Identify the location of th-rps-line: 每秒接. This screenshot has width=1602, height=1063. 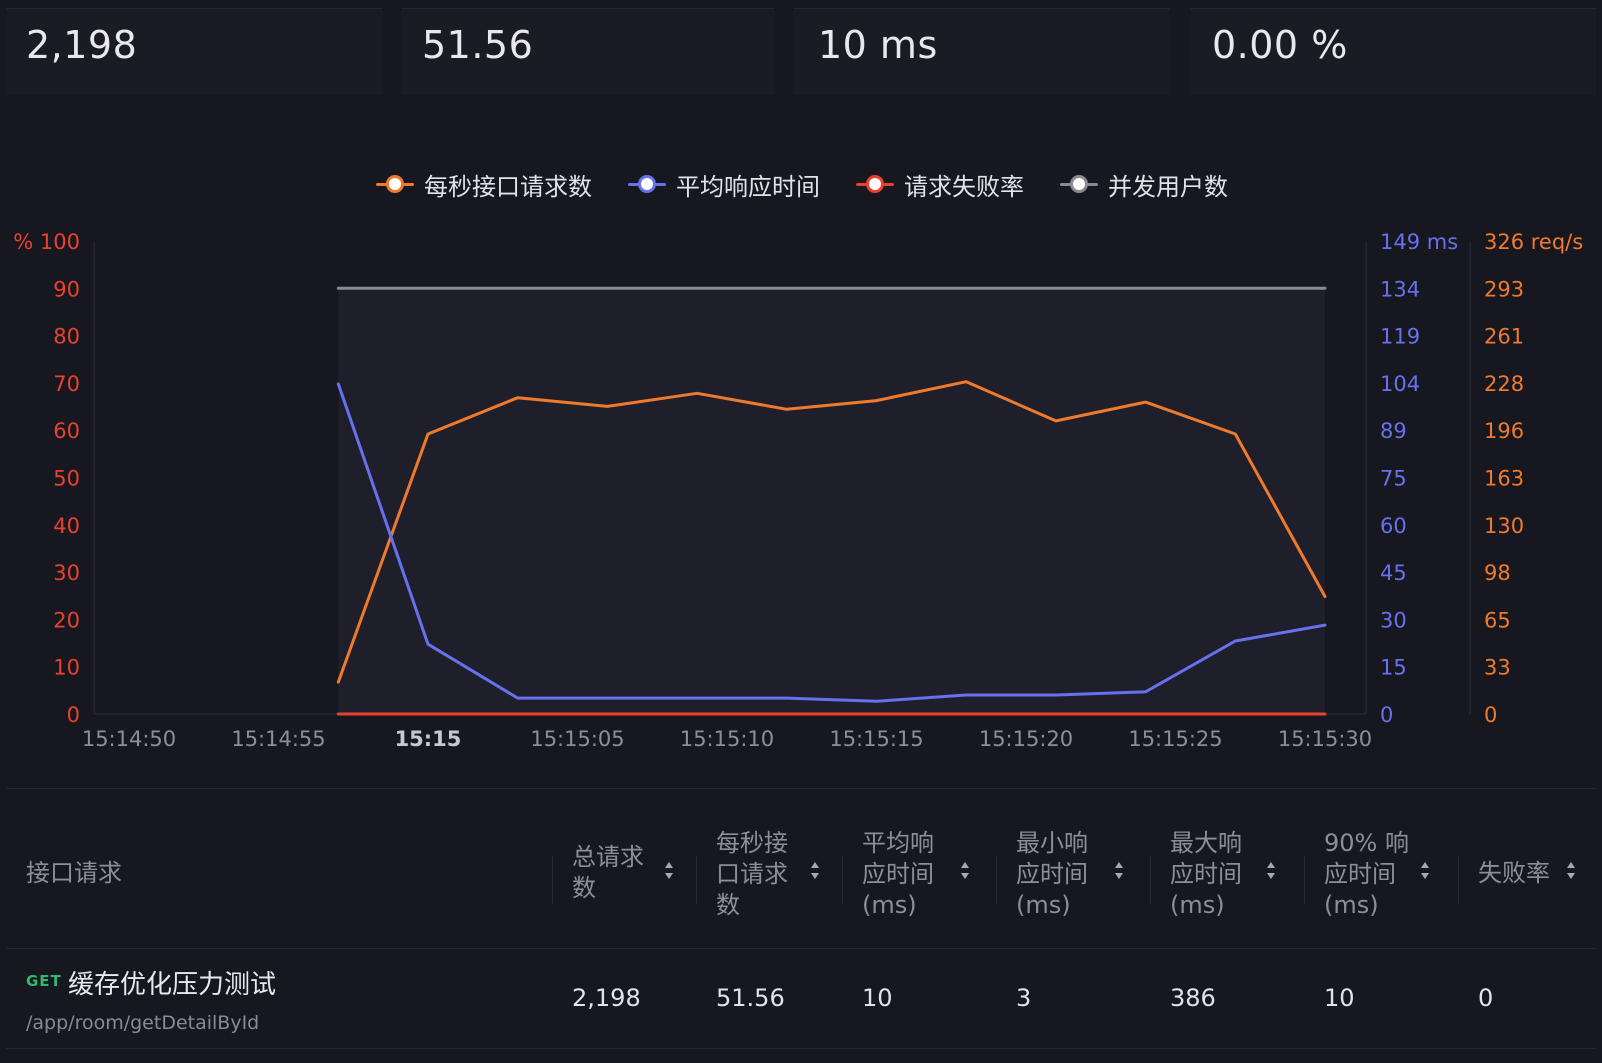
(752, 843).